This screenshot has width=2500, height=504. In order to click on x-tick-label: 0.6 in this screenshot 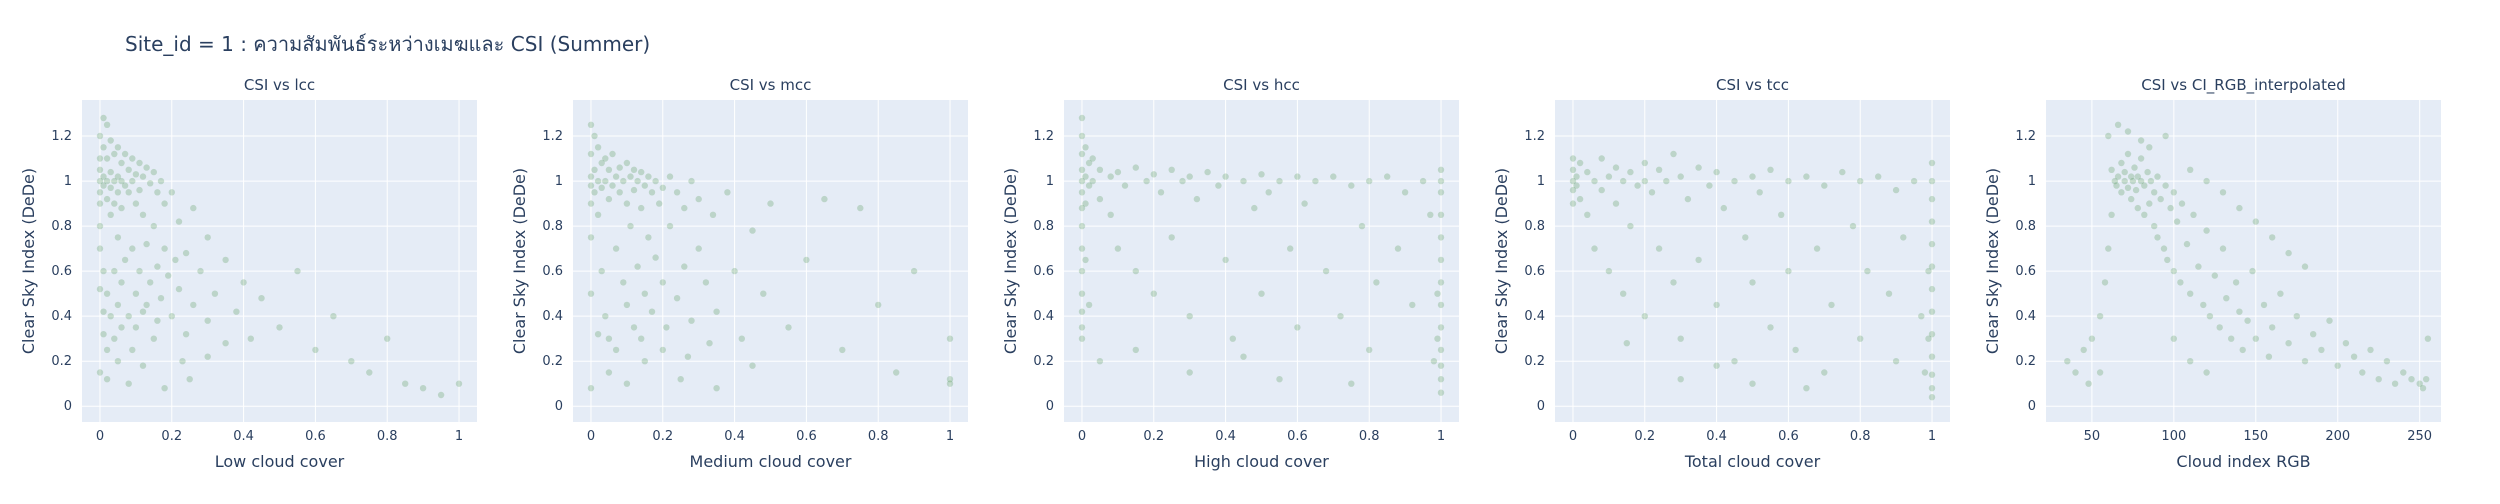, I will do `click(1297, 436)`.